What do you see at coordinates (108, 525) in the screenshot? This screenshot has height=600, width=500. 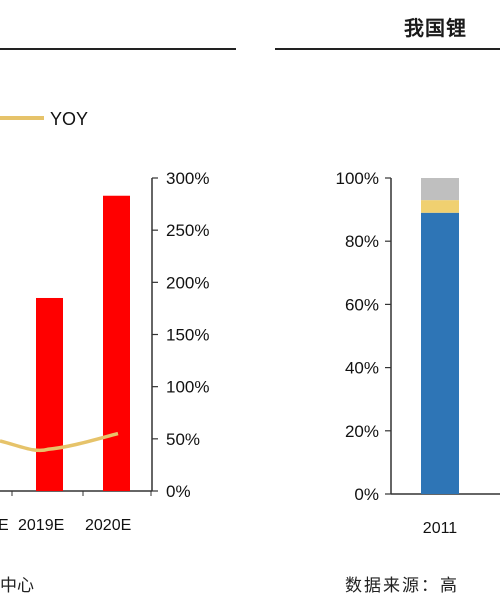 I see `x-tick-label: 2020E` at bounding box center [108, 525].